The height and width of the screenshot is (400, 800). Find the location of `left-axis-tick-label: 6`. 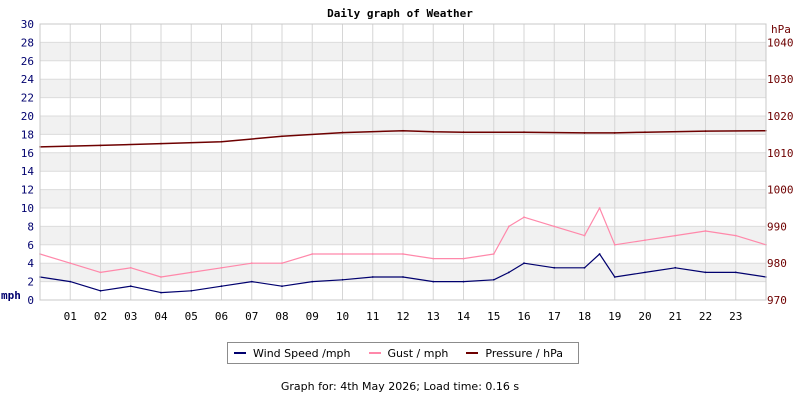

left-axis-tick-label: 6 is located at coordinates (30, 245).